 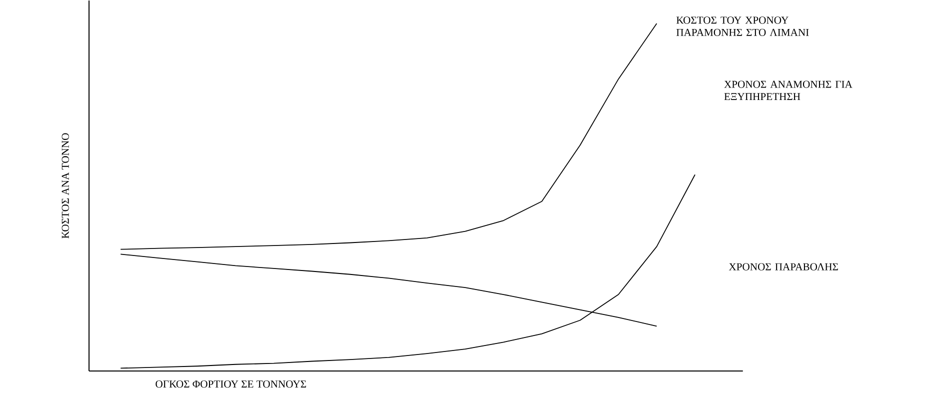 What do you see at coordinates (783, 266) in the screenshot?
I see `text: ΧΡΟΝΟΣ ΠΑΡΑΒΟΛΗΣ` at bounding box center [783, 266].